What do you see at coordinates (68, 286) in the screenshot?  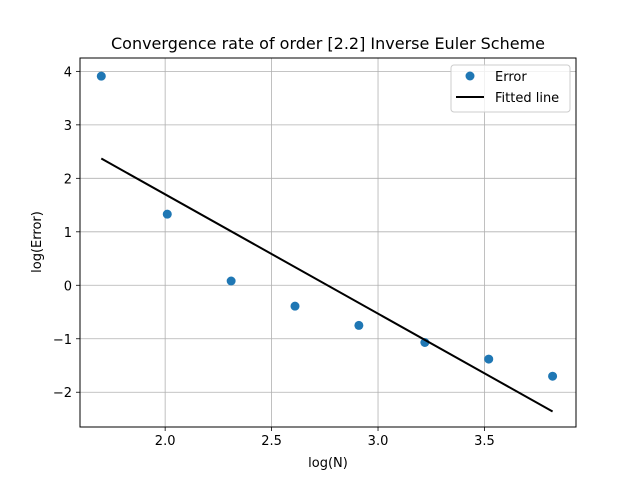 I see `y-tick-label: 0` at bounding box center [68, 286].